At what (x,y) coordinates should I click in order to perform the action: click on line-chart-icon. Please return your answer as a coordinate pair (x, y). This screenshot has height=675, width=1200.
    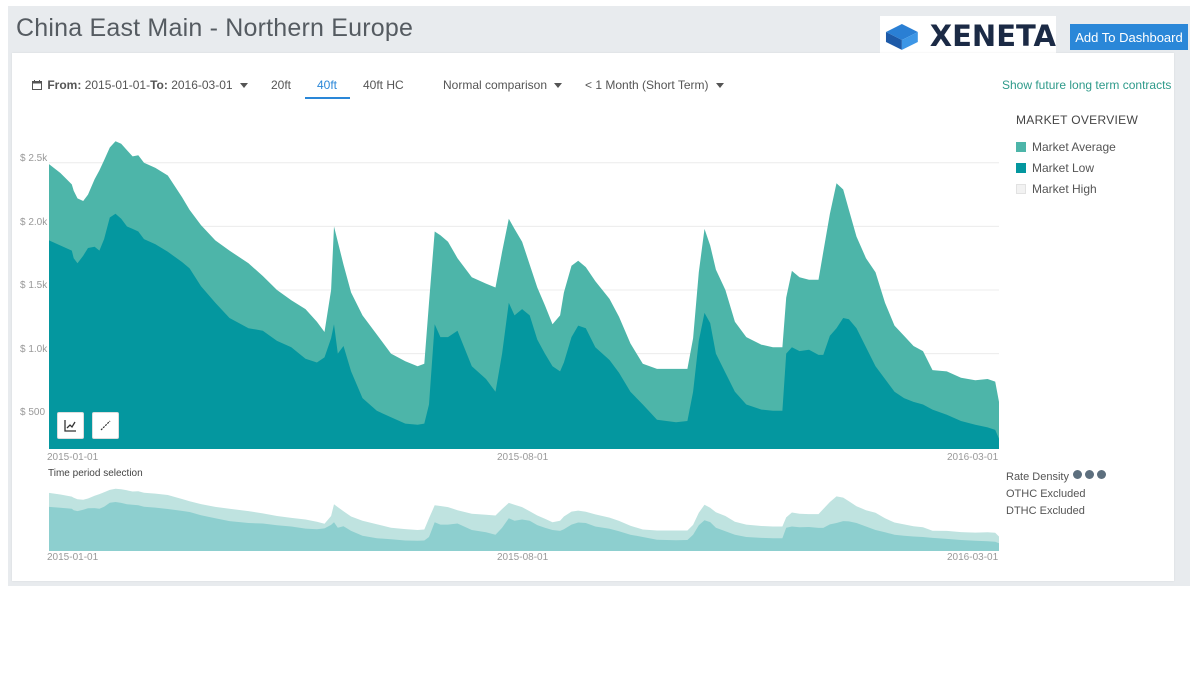
    Looking at the image, I should click on (70, 426).